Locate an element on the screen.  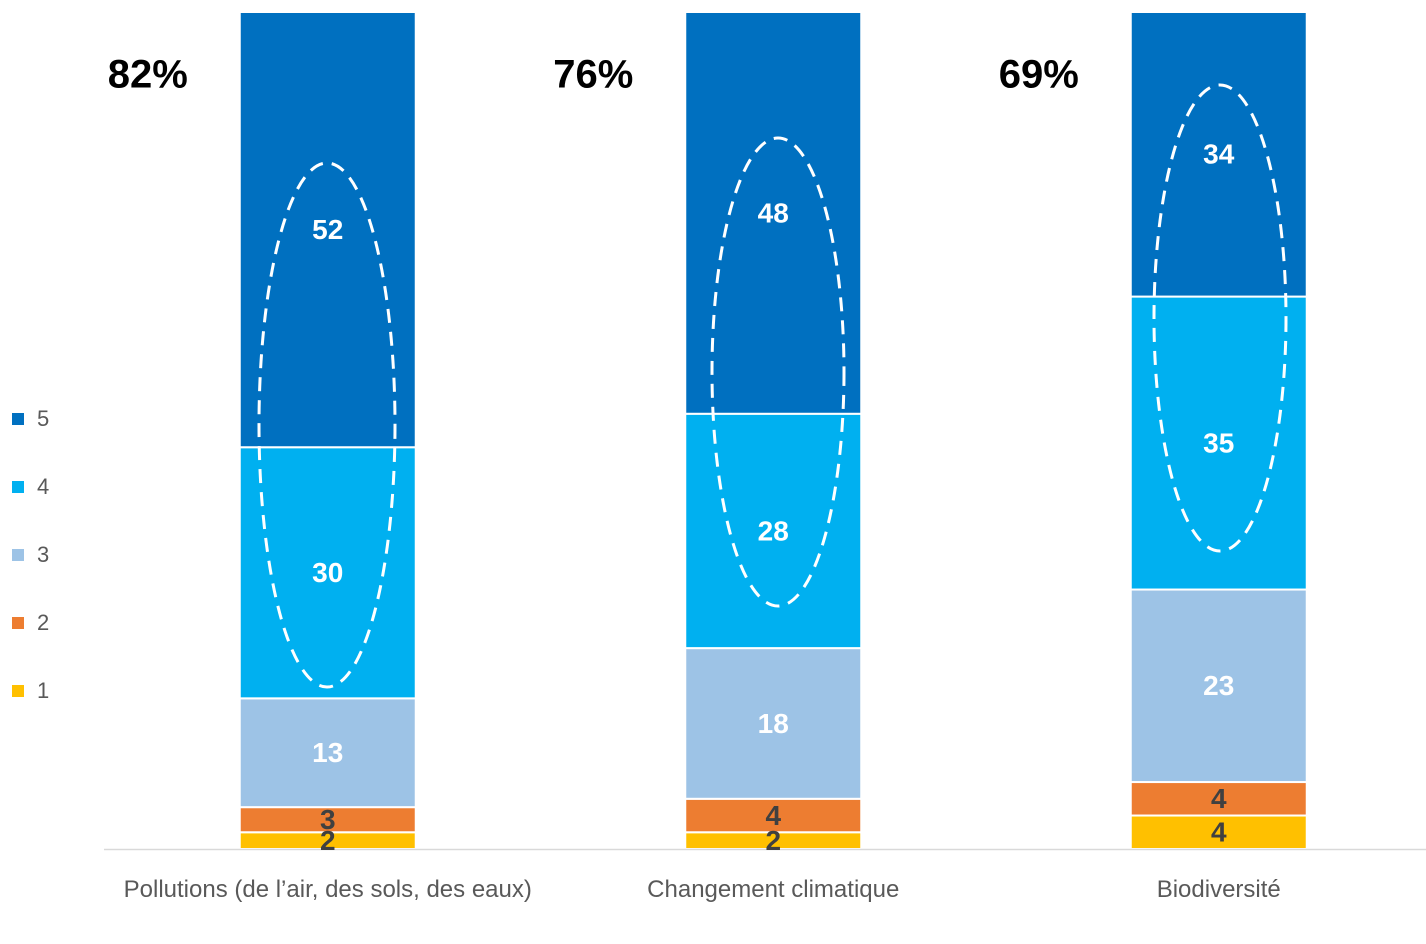
data-label: 35 is located at coordinates (1218, 442).